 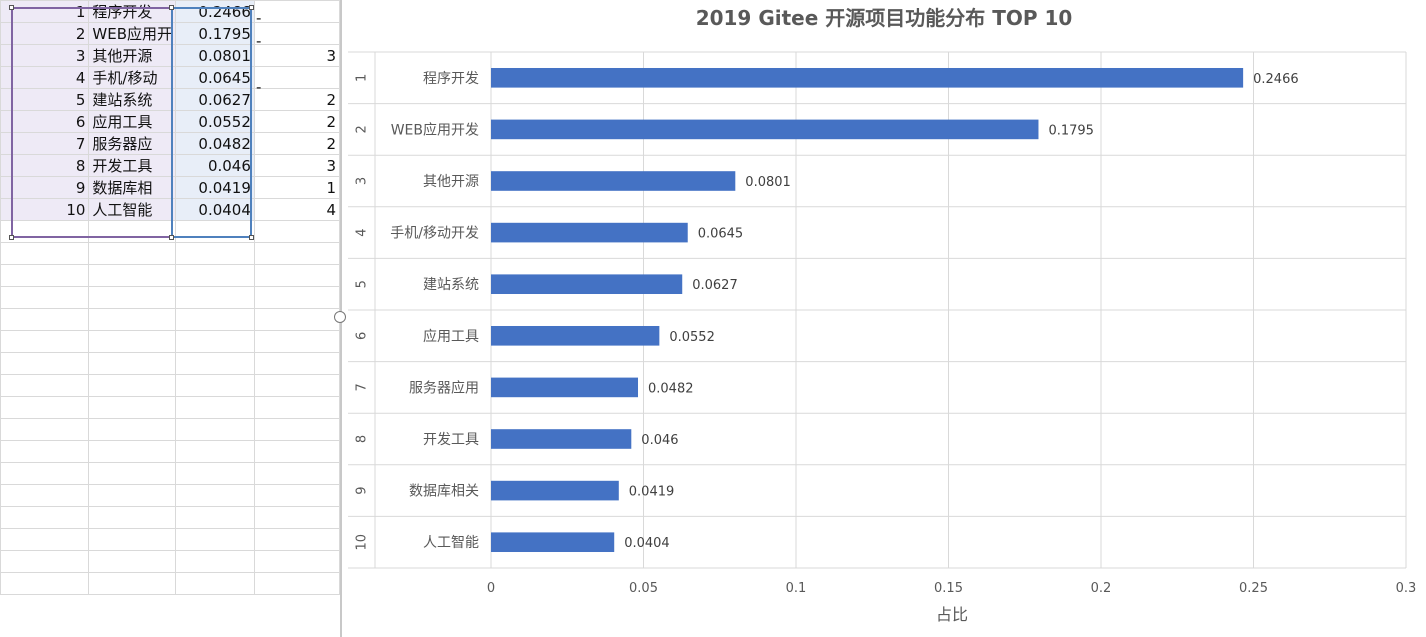 What do you see at coordinates (215, 33) in the screenshot?
I see `value-cell: 0.1795` at bounding box center [215, 33].